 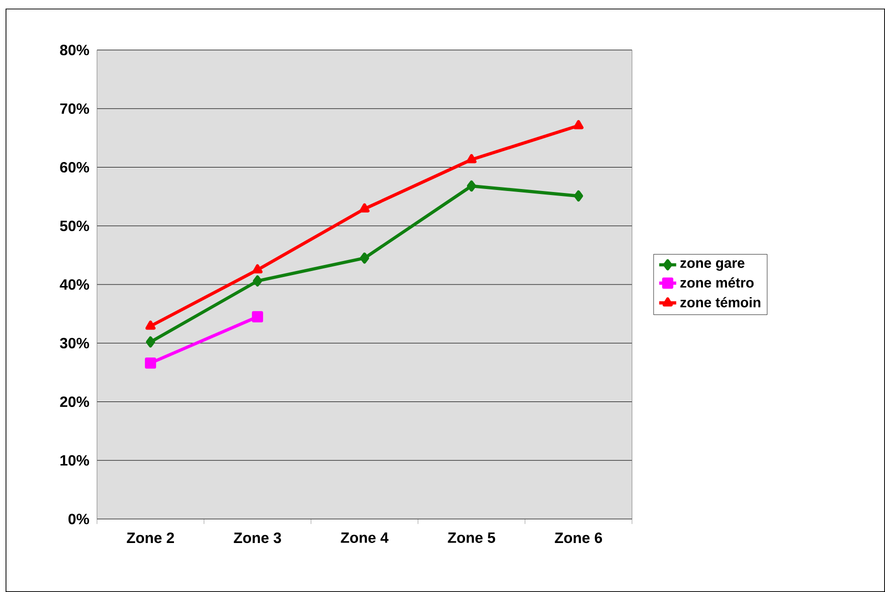 What do you see at coordinates (472, 537) in the screenshot?
I see `x-tick-label: Zone 5` at bounding box center [472, 537].